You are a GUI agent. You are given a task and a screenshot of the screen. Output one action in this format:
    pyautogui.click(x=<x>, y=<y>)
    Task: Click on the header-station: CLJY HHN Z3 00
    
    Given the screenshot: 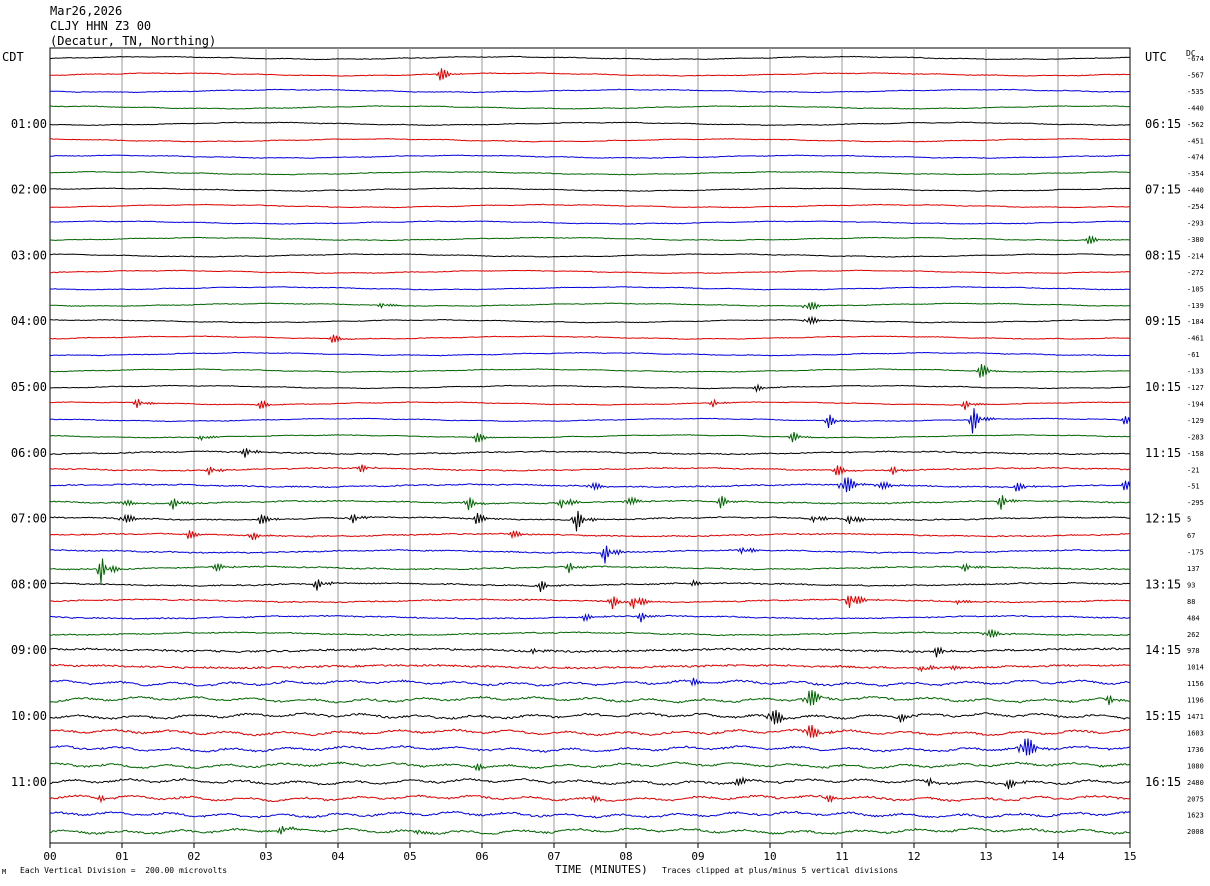 What is the action you would take?
    pyautogui.click(x=101, y=26)
    